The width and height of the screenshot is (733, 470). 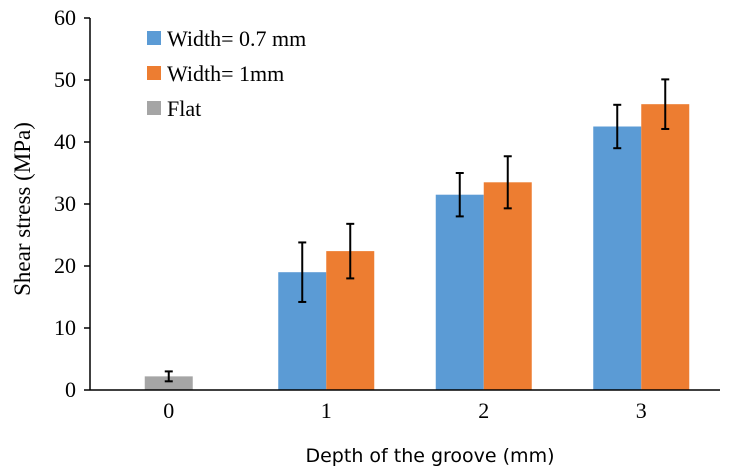 What do you see at coordinates (641, 410) in the screenshot?
I see `x-tick-label: 3` at bounding box center [641, 410].